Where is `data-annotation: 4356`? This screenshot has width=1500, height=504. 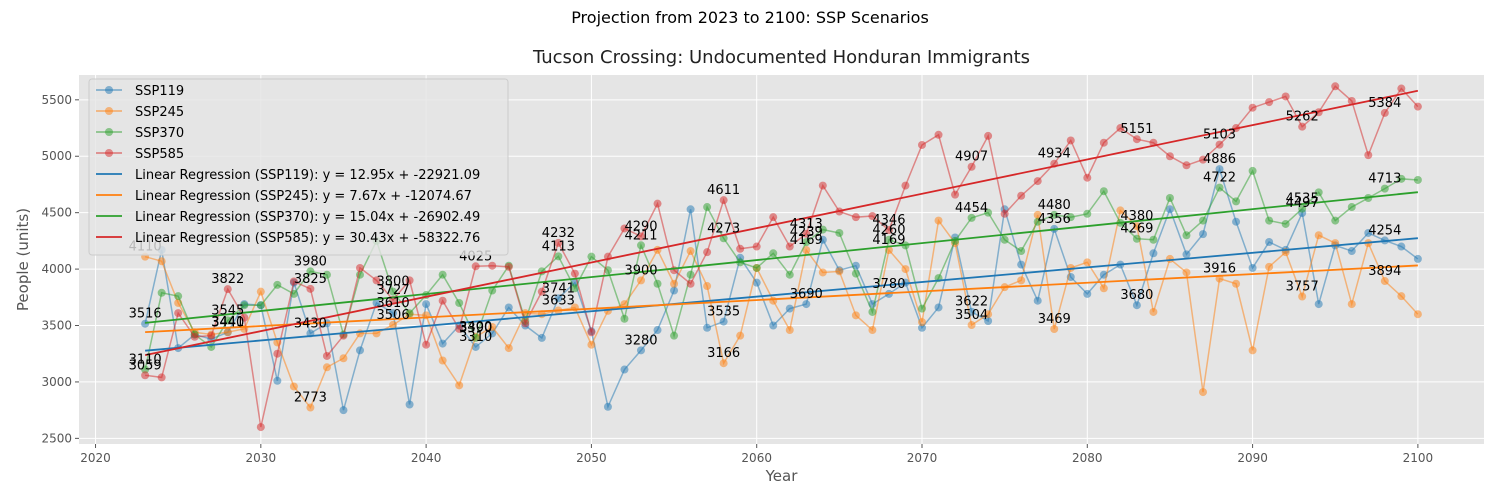 data-annotation: 4356 is located at coordinates (1054, 219).